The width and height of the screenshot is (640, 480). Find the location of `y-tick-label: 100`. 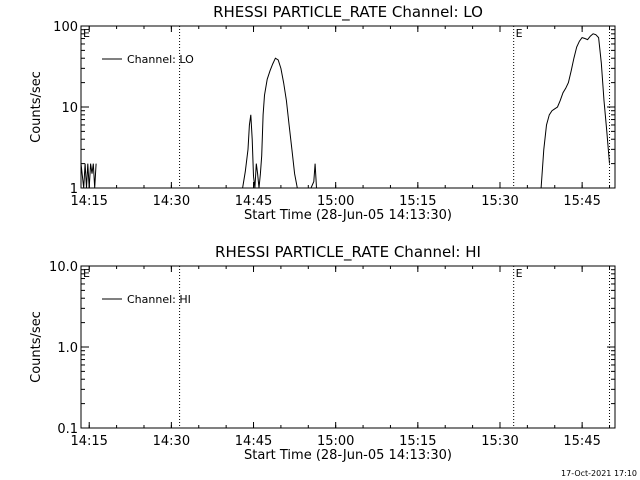

y-tick-label: 100 is located at coordinates (65, 27).